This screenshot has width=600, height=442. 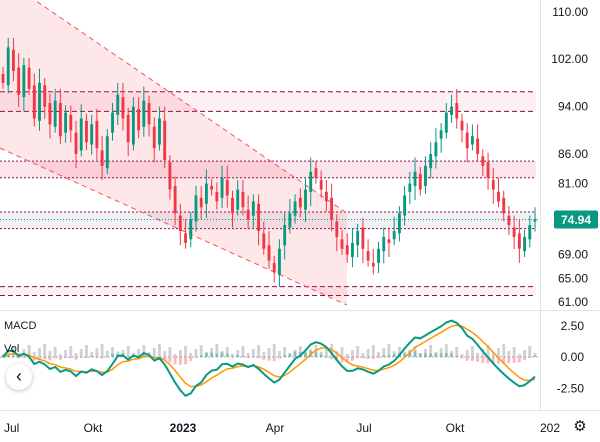 What do you see at coordinates (573, 154) in the screenshot?
I see `price-tick-label: 86.00` at bounding box center [573, 154].